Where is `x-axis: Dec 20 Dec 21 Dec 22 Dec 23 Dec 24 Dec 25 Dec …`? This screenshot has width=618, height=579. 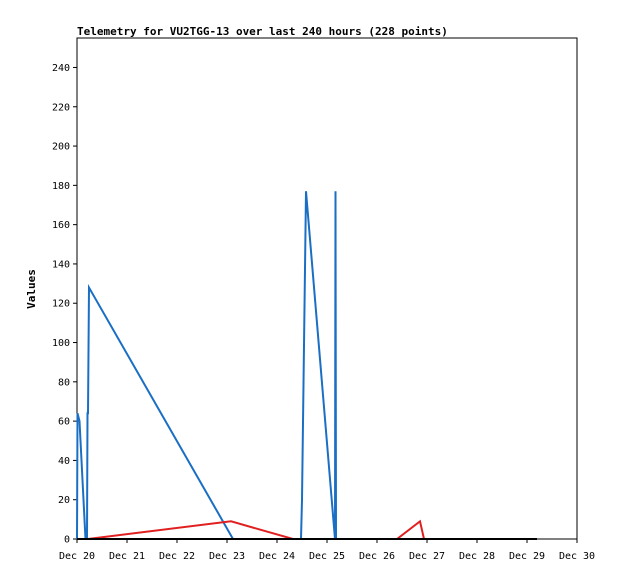 x-axis: Dec 20 Dec 21 Dec 22 Dec 23 Dec 24 Dec 25 Dec … is located at coordinates (327, 550).